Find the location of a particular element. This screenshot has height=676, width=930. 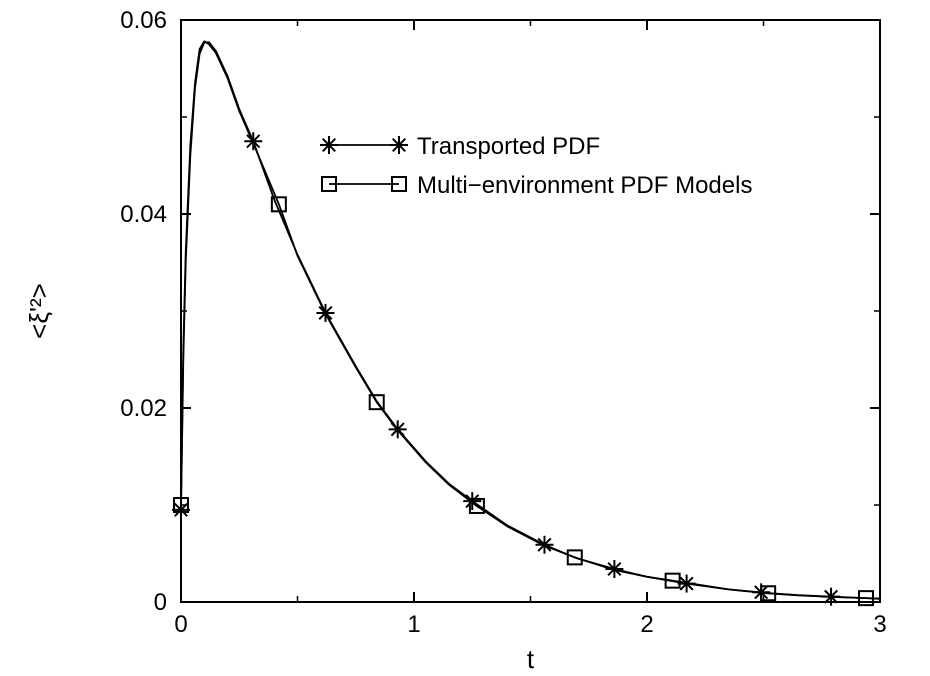

x-tick-label: 1 is located at coordinates (413, 624).